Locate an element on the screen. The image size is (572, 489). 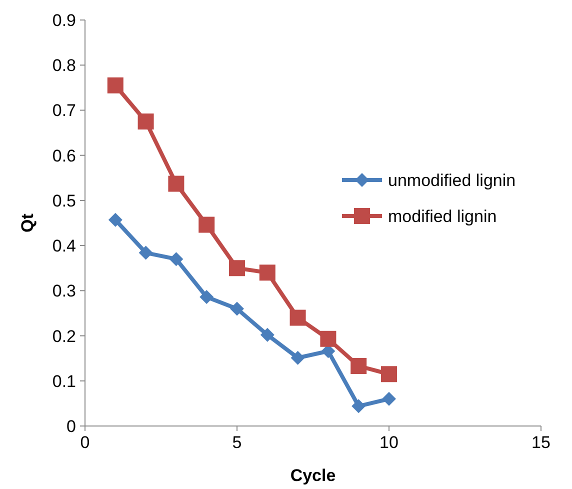
x-tick-label: 15 is located at coordinates (541, 442).